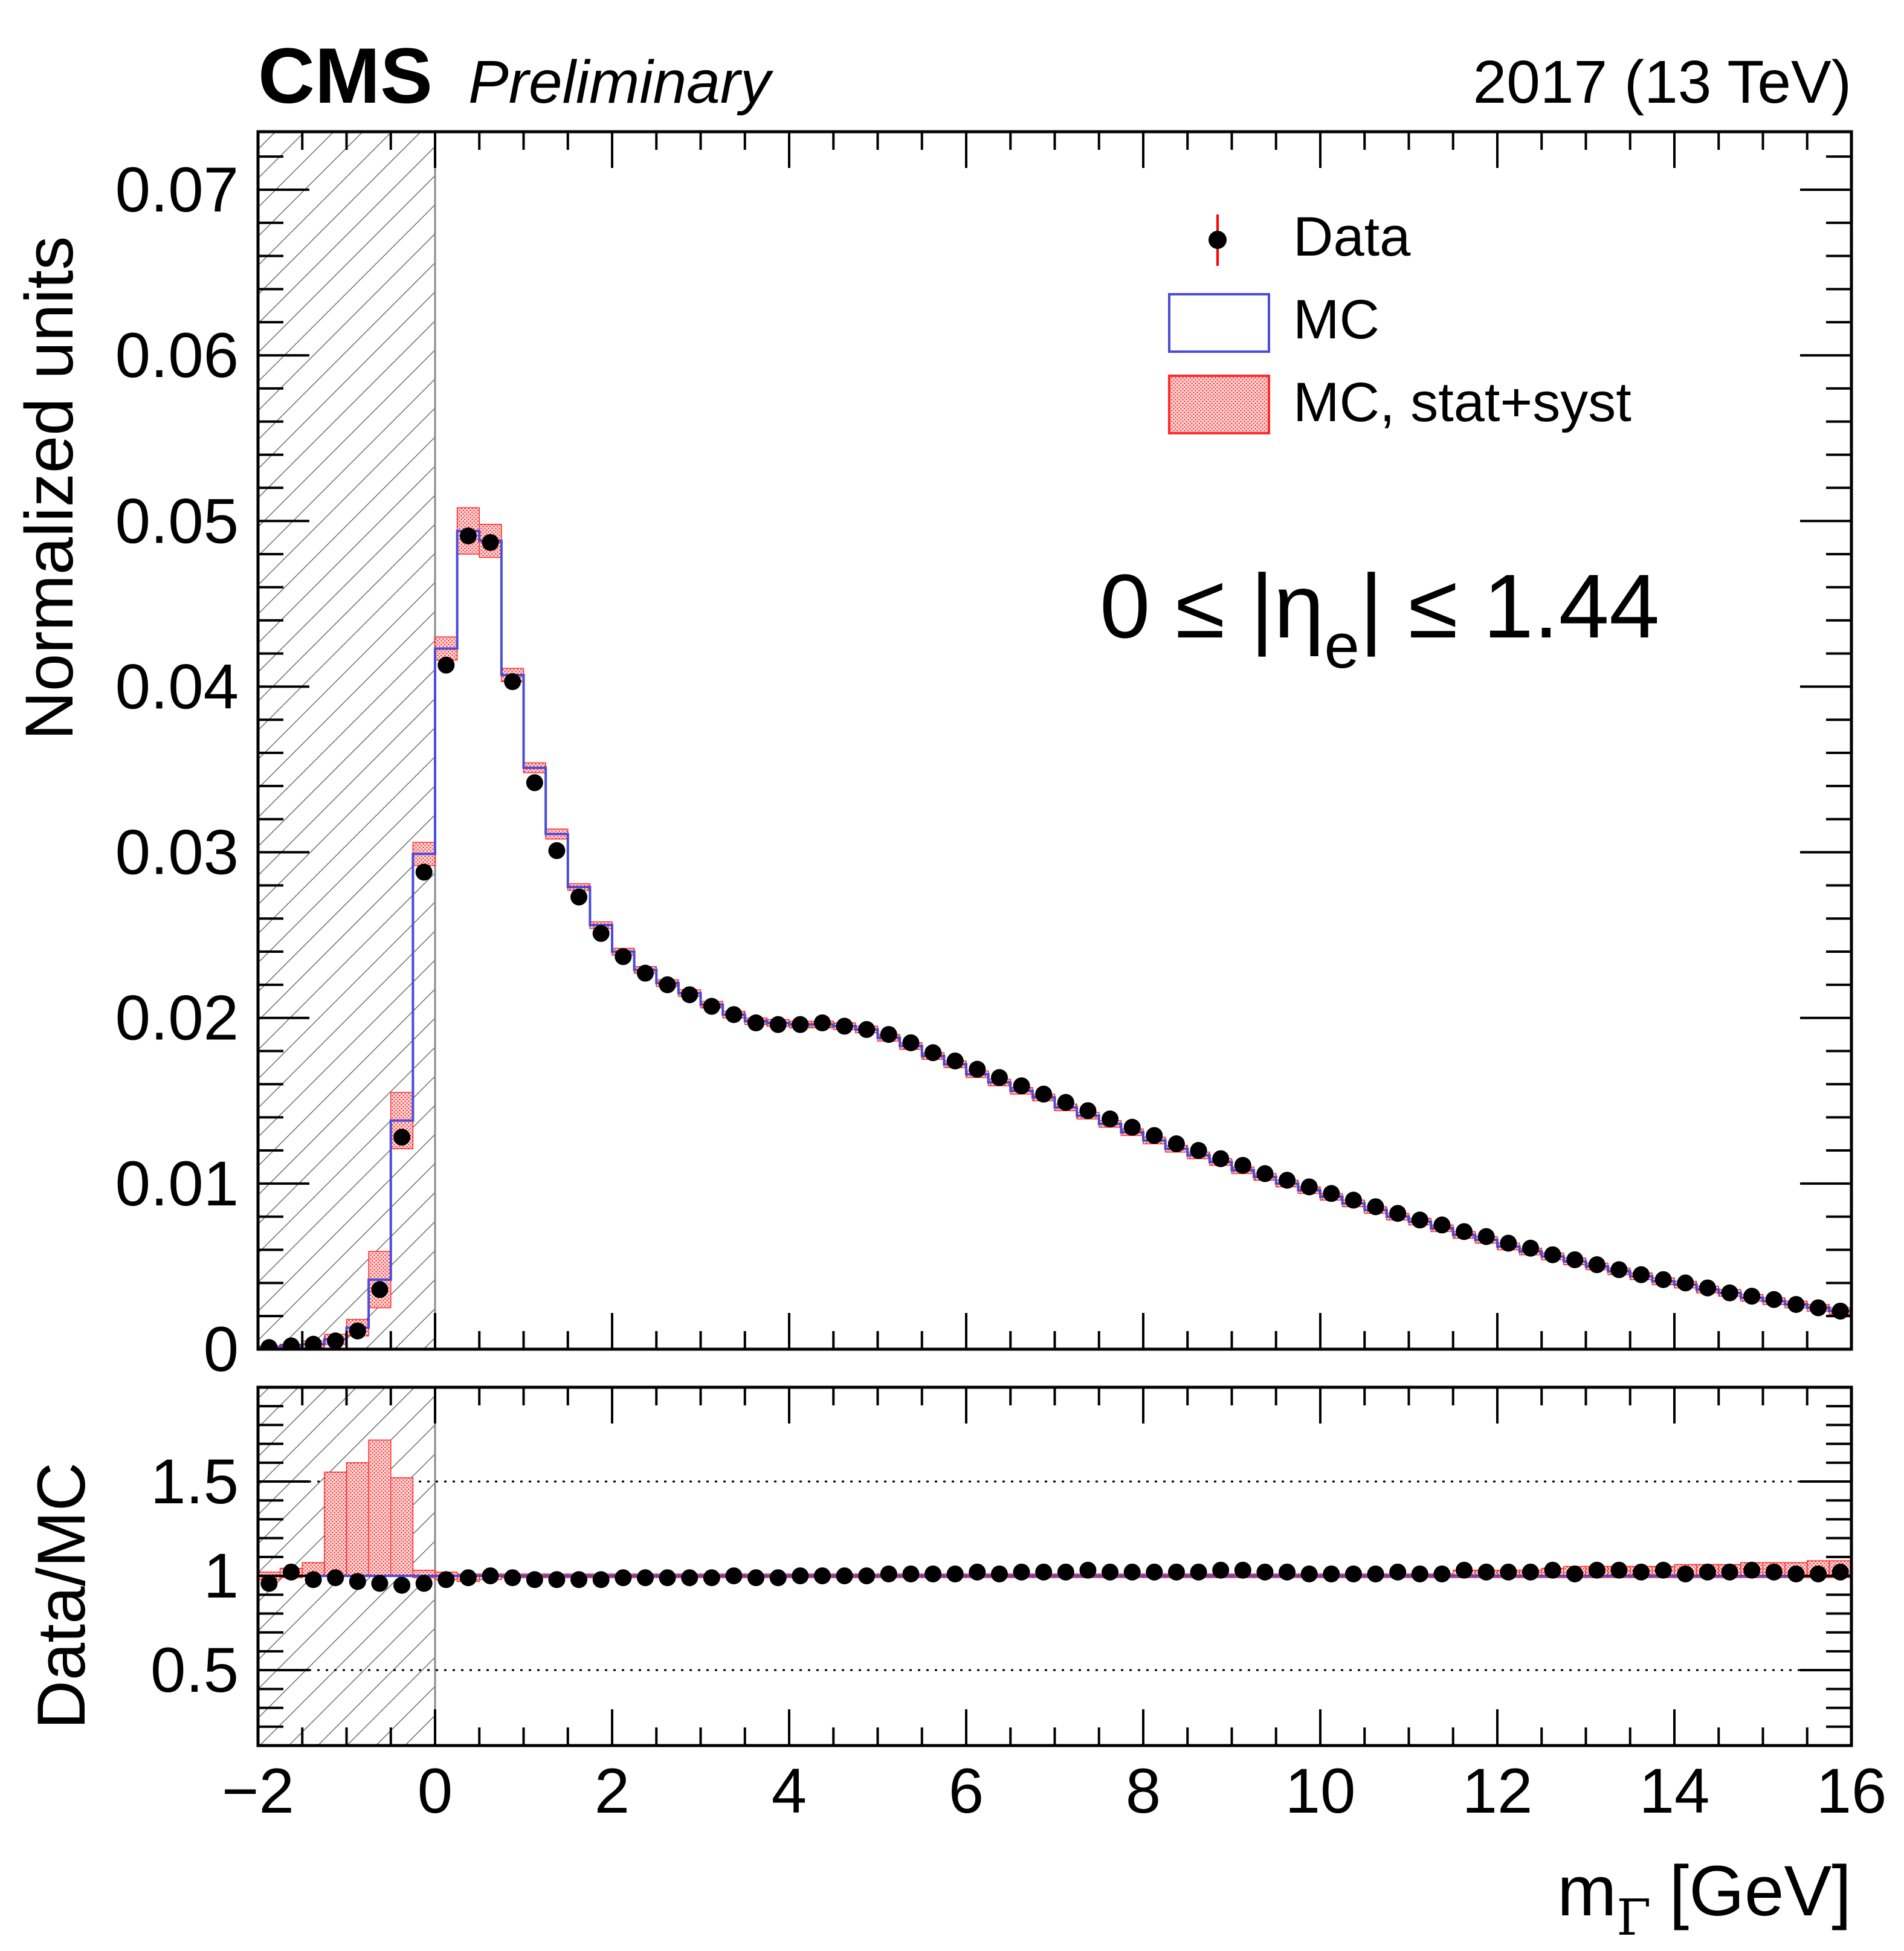  What do you see at coordinates (194, 1670) in the screenshot?
I see `ratio-y-tick-label: 0.5` at bounding box center [194, 1670].